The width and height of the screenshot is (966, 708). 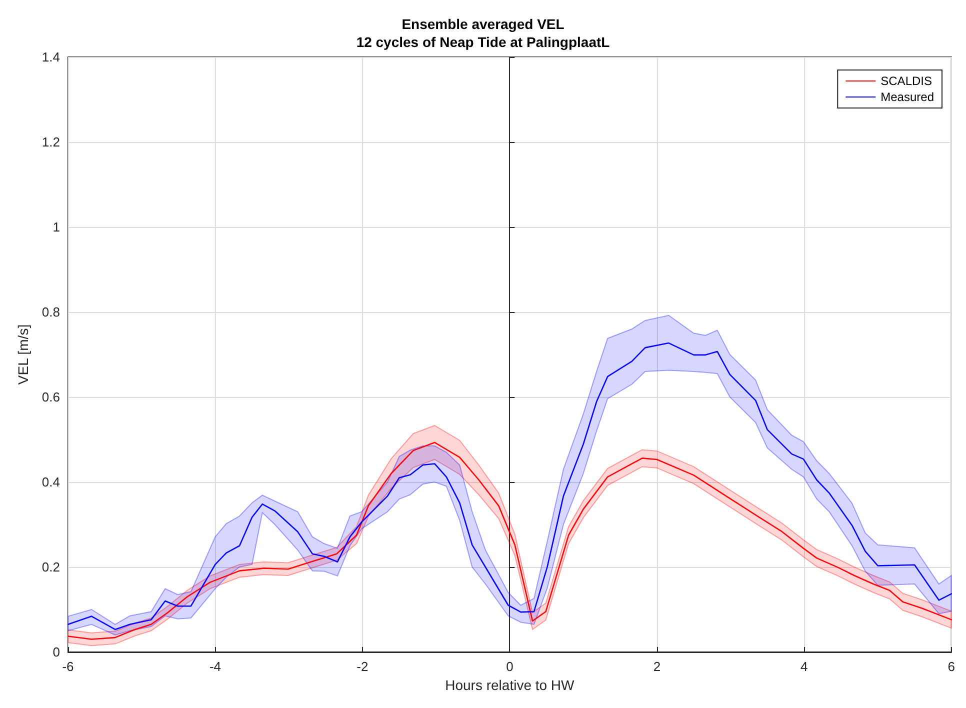 I want to click on y-tick-label: 0.4, so click(x=51, y=482).